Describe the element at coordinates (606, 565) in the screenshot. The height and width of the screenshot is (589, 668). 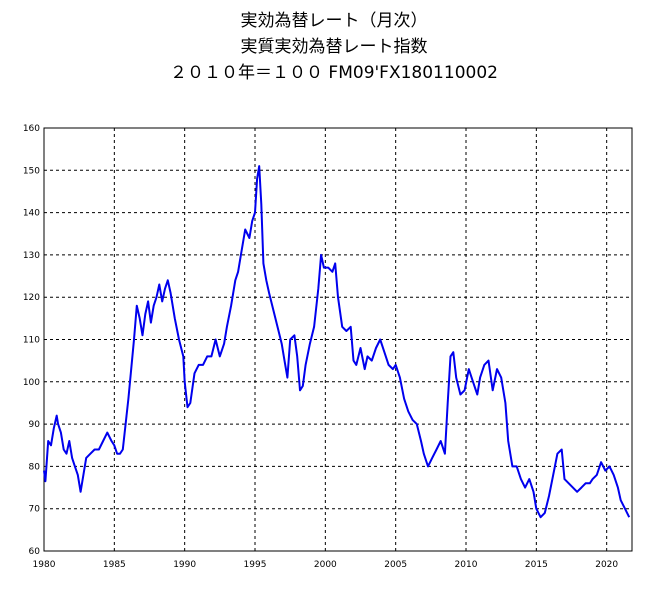
I see `x-tick-label: 2020` at that location.